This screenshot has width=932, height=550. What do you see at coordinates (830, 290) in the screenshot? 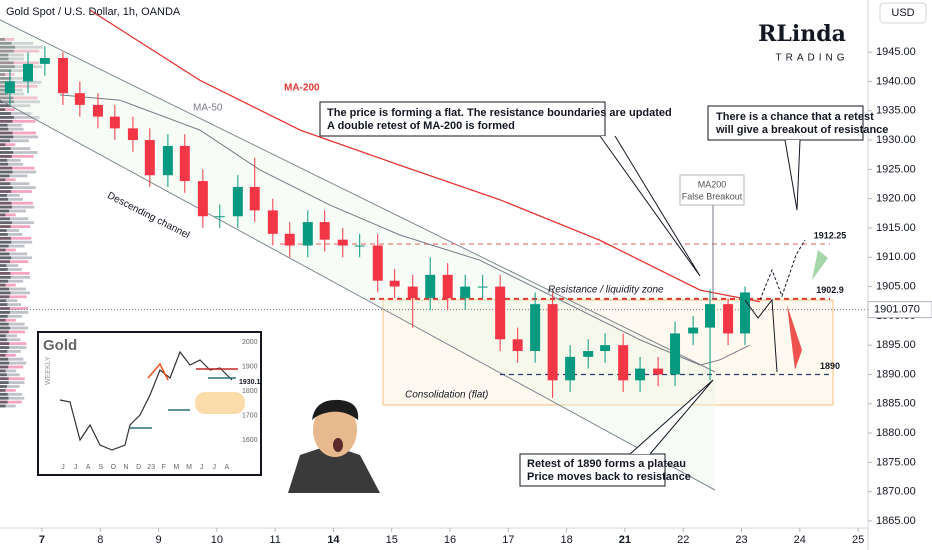
I see `level-label: 1902.9` at bounding box center [830, 290].